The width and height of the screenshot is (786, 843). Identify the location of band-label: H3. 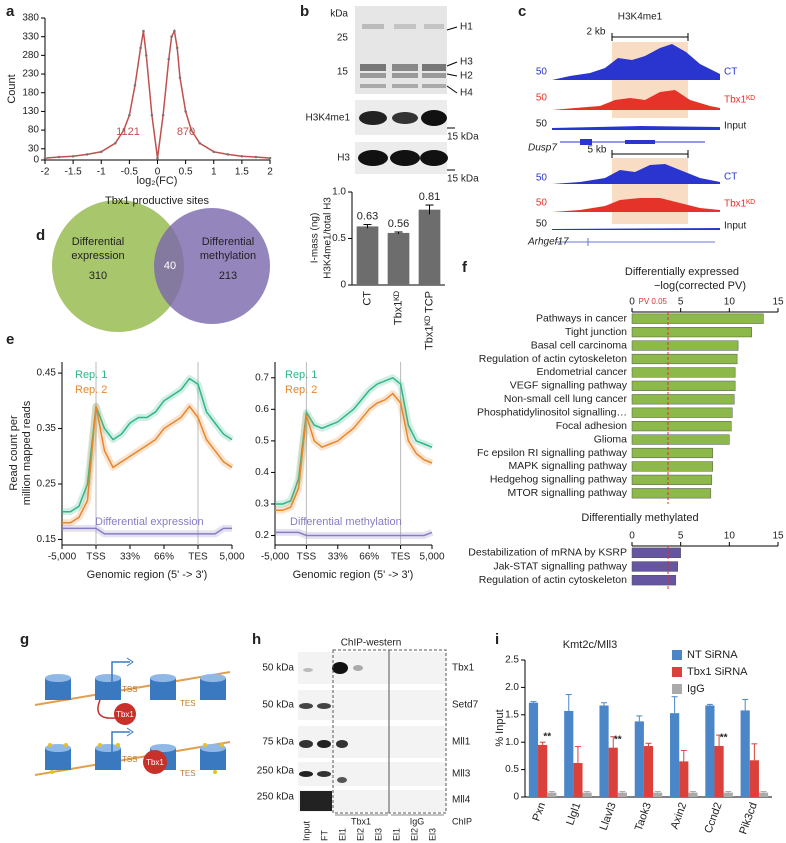
(466, 62).